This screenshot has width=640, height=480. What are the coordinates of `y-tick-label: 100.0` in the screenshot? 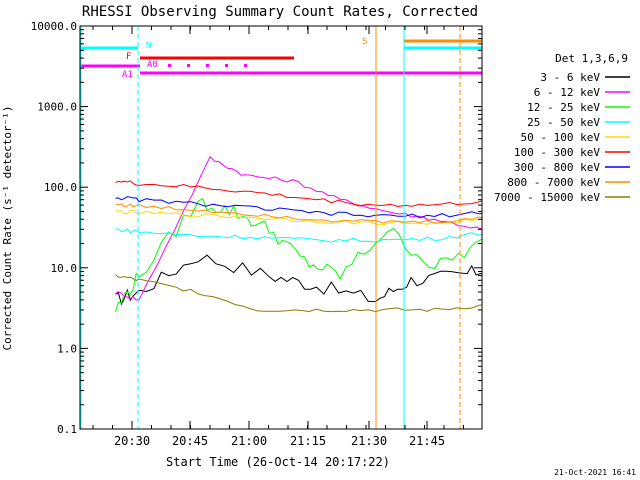 It's located at (60, 187).